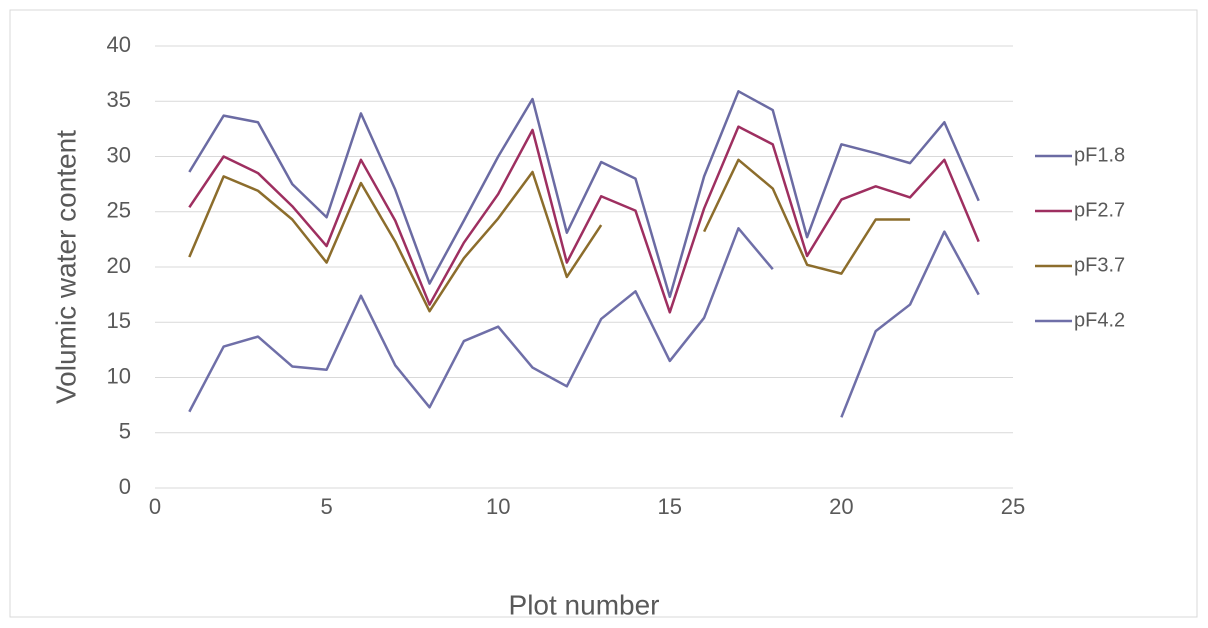 The width and height of the screenshot is (1208, 628). What do you see at coordinates (125, 486) in the screenshot?
I see `y-tick-label: 0` at bounding box center [125, 486].